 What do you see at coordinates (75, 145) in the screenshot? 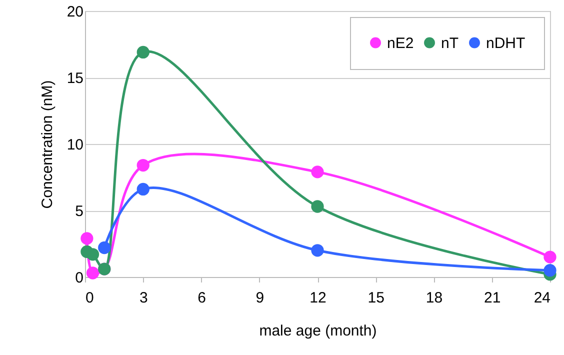
I see `y-tick-label: 10` at bounding box center [75, 145].